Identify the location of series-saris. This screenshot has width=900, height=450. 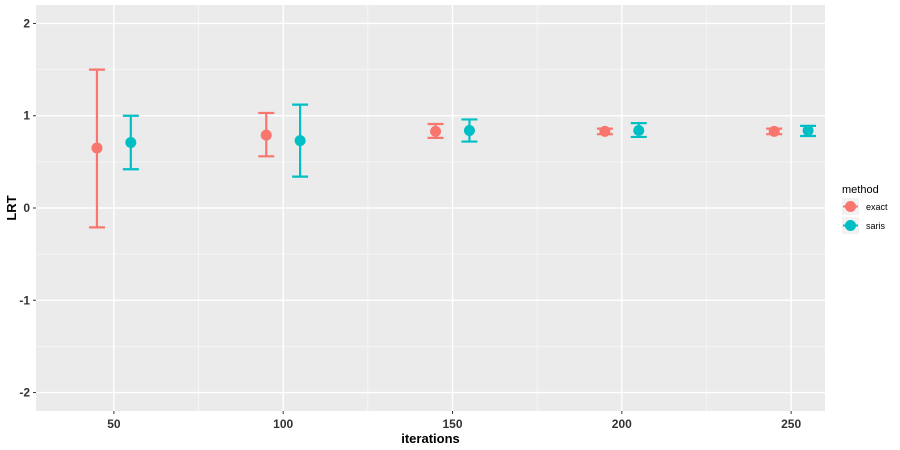
(469, 140).